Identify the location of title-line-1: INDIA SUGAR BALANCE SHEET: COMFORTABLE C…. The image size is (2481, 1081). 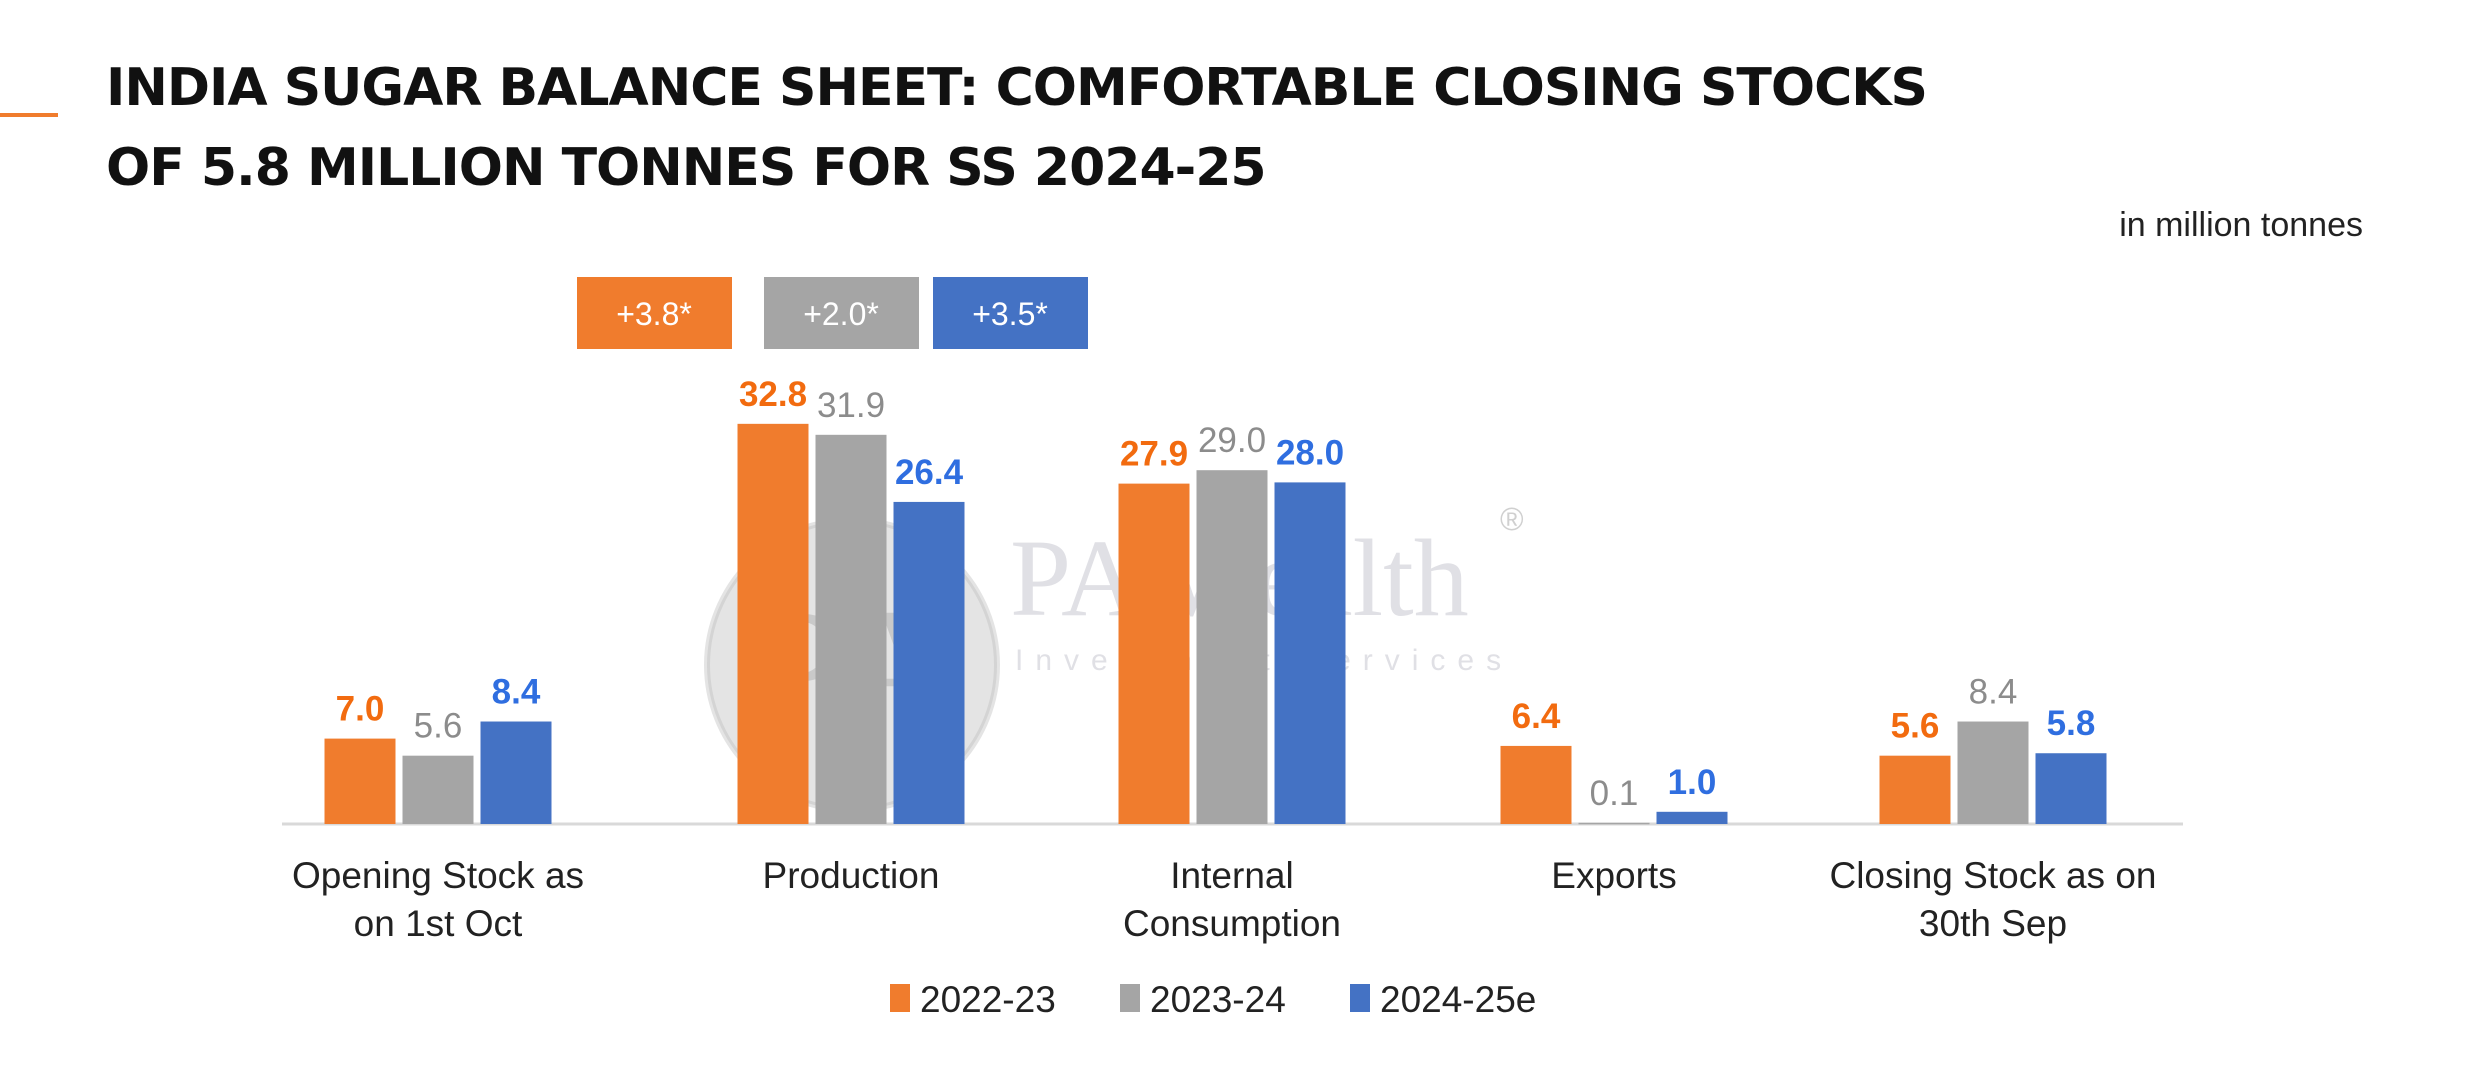
(1017, 88).